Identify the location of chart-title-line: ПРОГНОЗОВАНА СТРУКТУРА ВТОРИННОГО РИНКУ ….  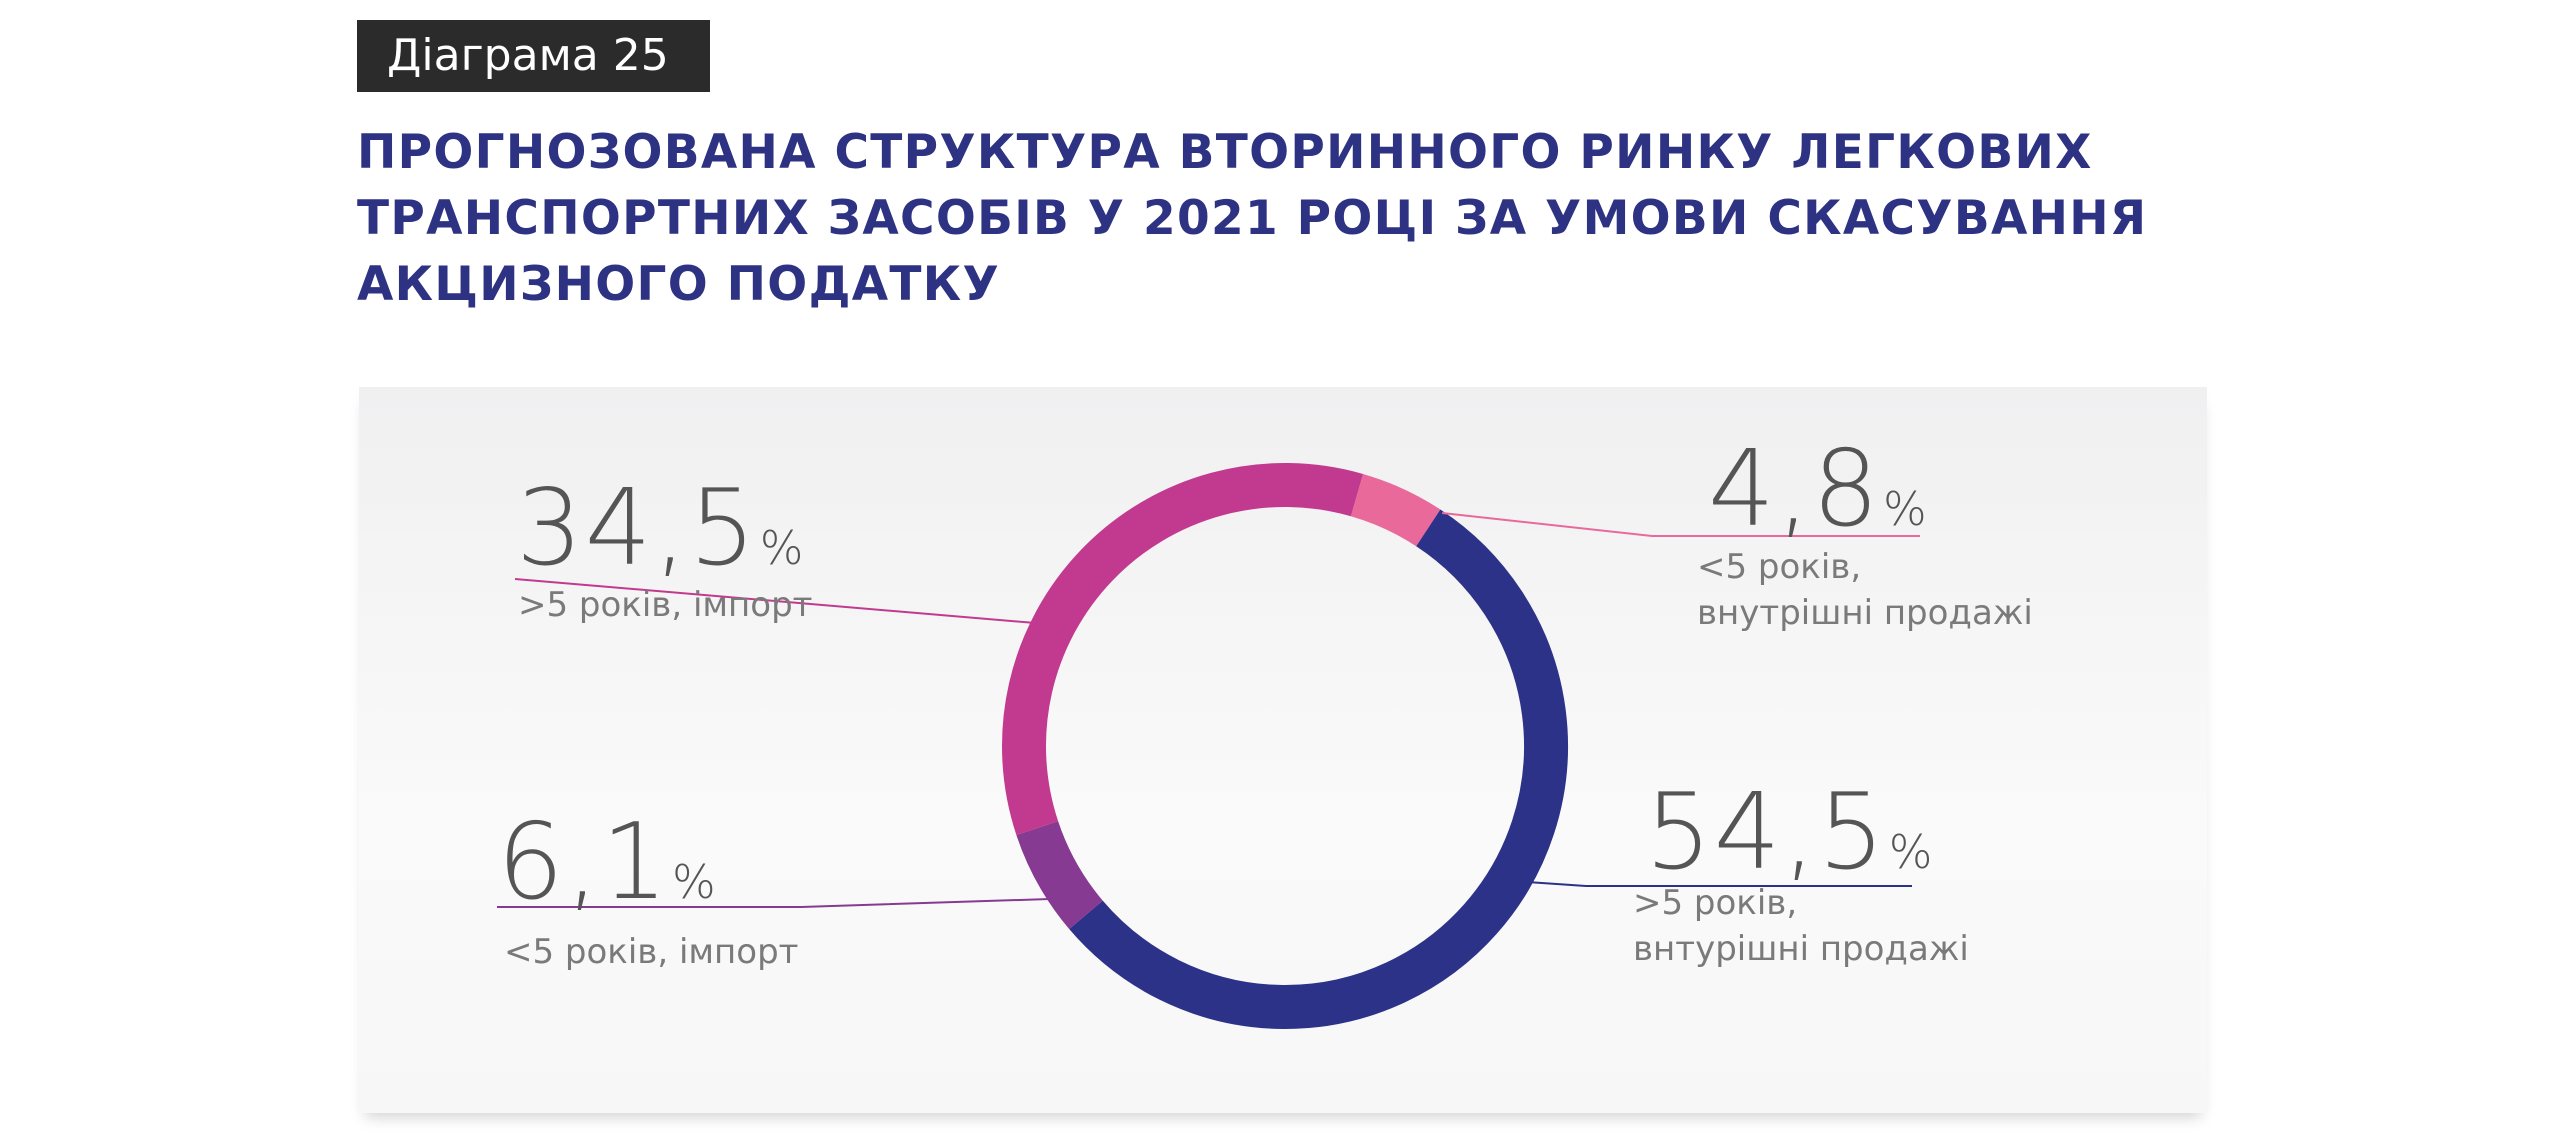
(1225, 152).